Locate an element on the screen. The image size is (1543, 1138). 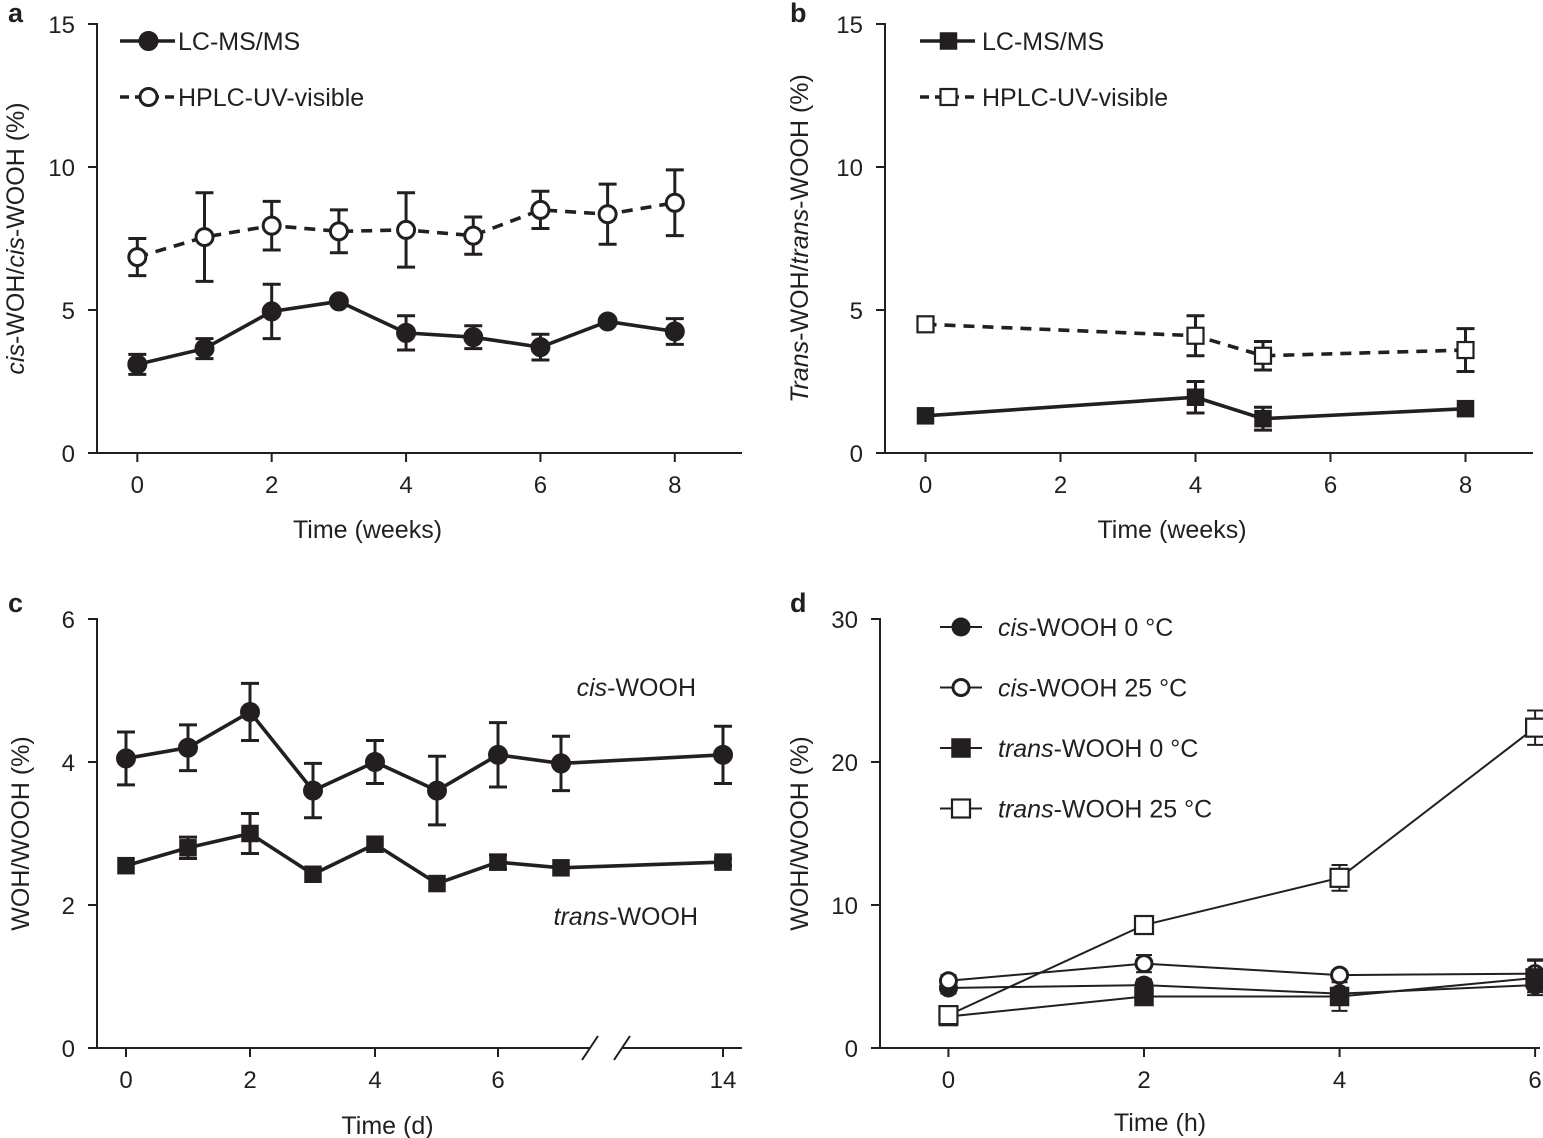
y-tick-label: 6 is located at coordinates (68, 620).